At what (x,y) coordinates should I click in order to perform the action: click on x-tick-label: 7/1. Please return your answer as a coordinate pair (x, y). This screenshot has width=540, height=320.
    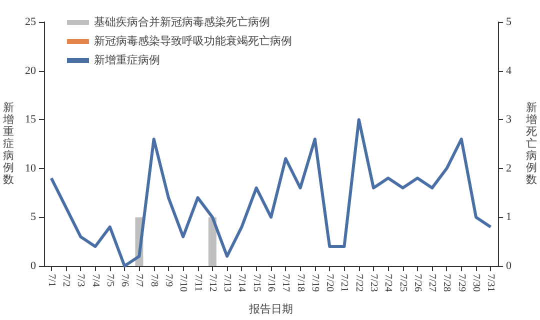
    Looking at the image, I should click on (51, 280).